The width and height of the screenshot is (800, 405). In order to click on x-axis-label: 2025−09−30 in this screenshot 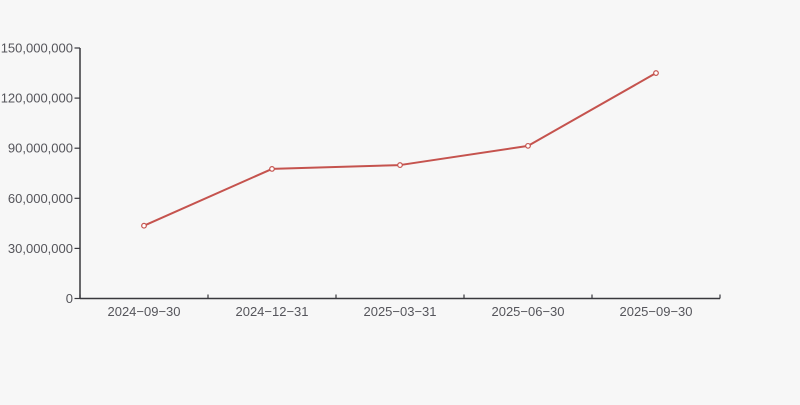, I will do `click(655, 311)`.